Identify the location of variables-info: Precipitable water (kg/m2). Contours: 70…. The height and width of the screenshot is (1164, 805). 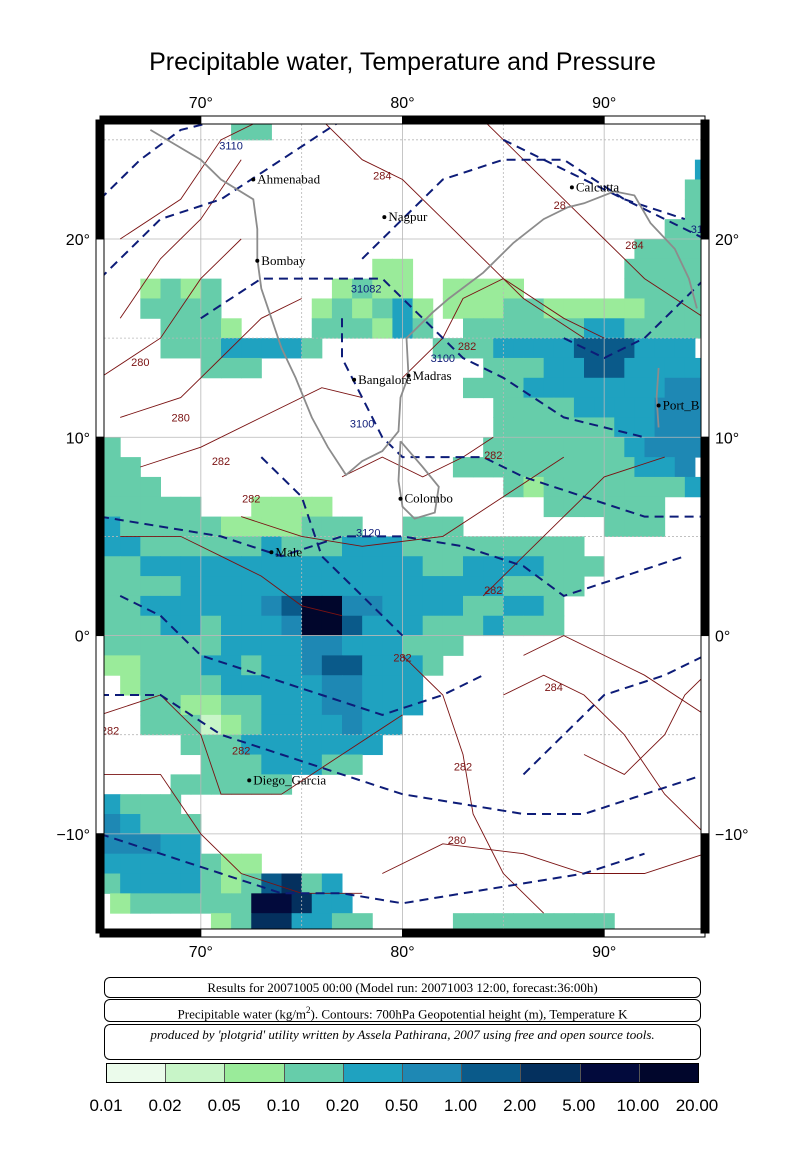
(402, 1010).